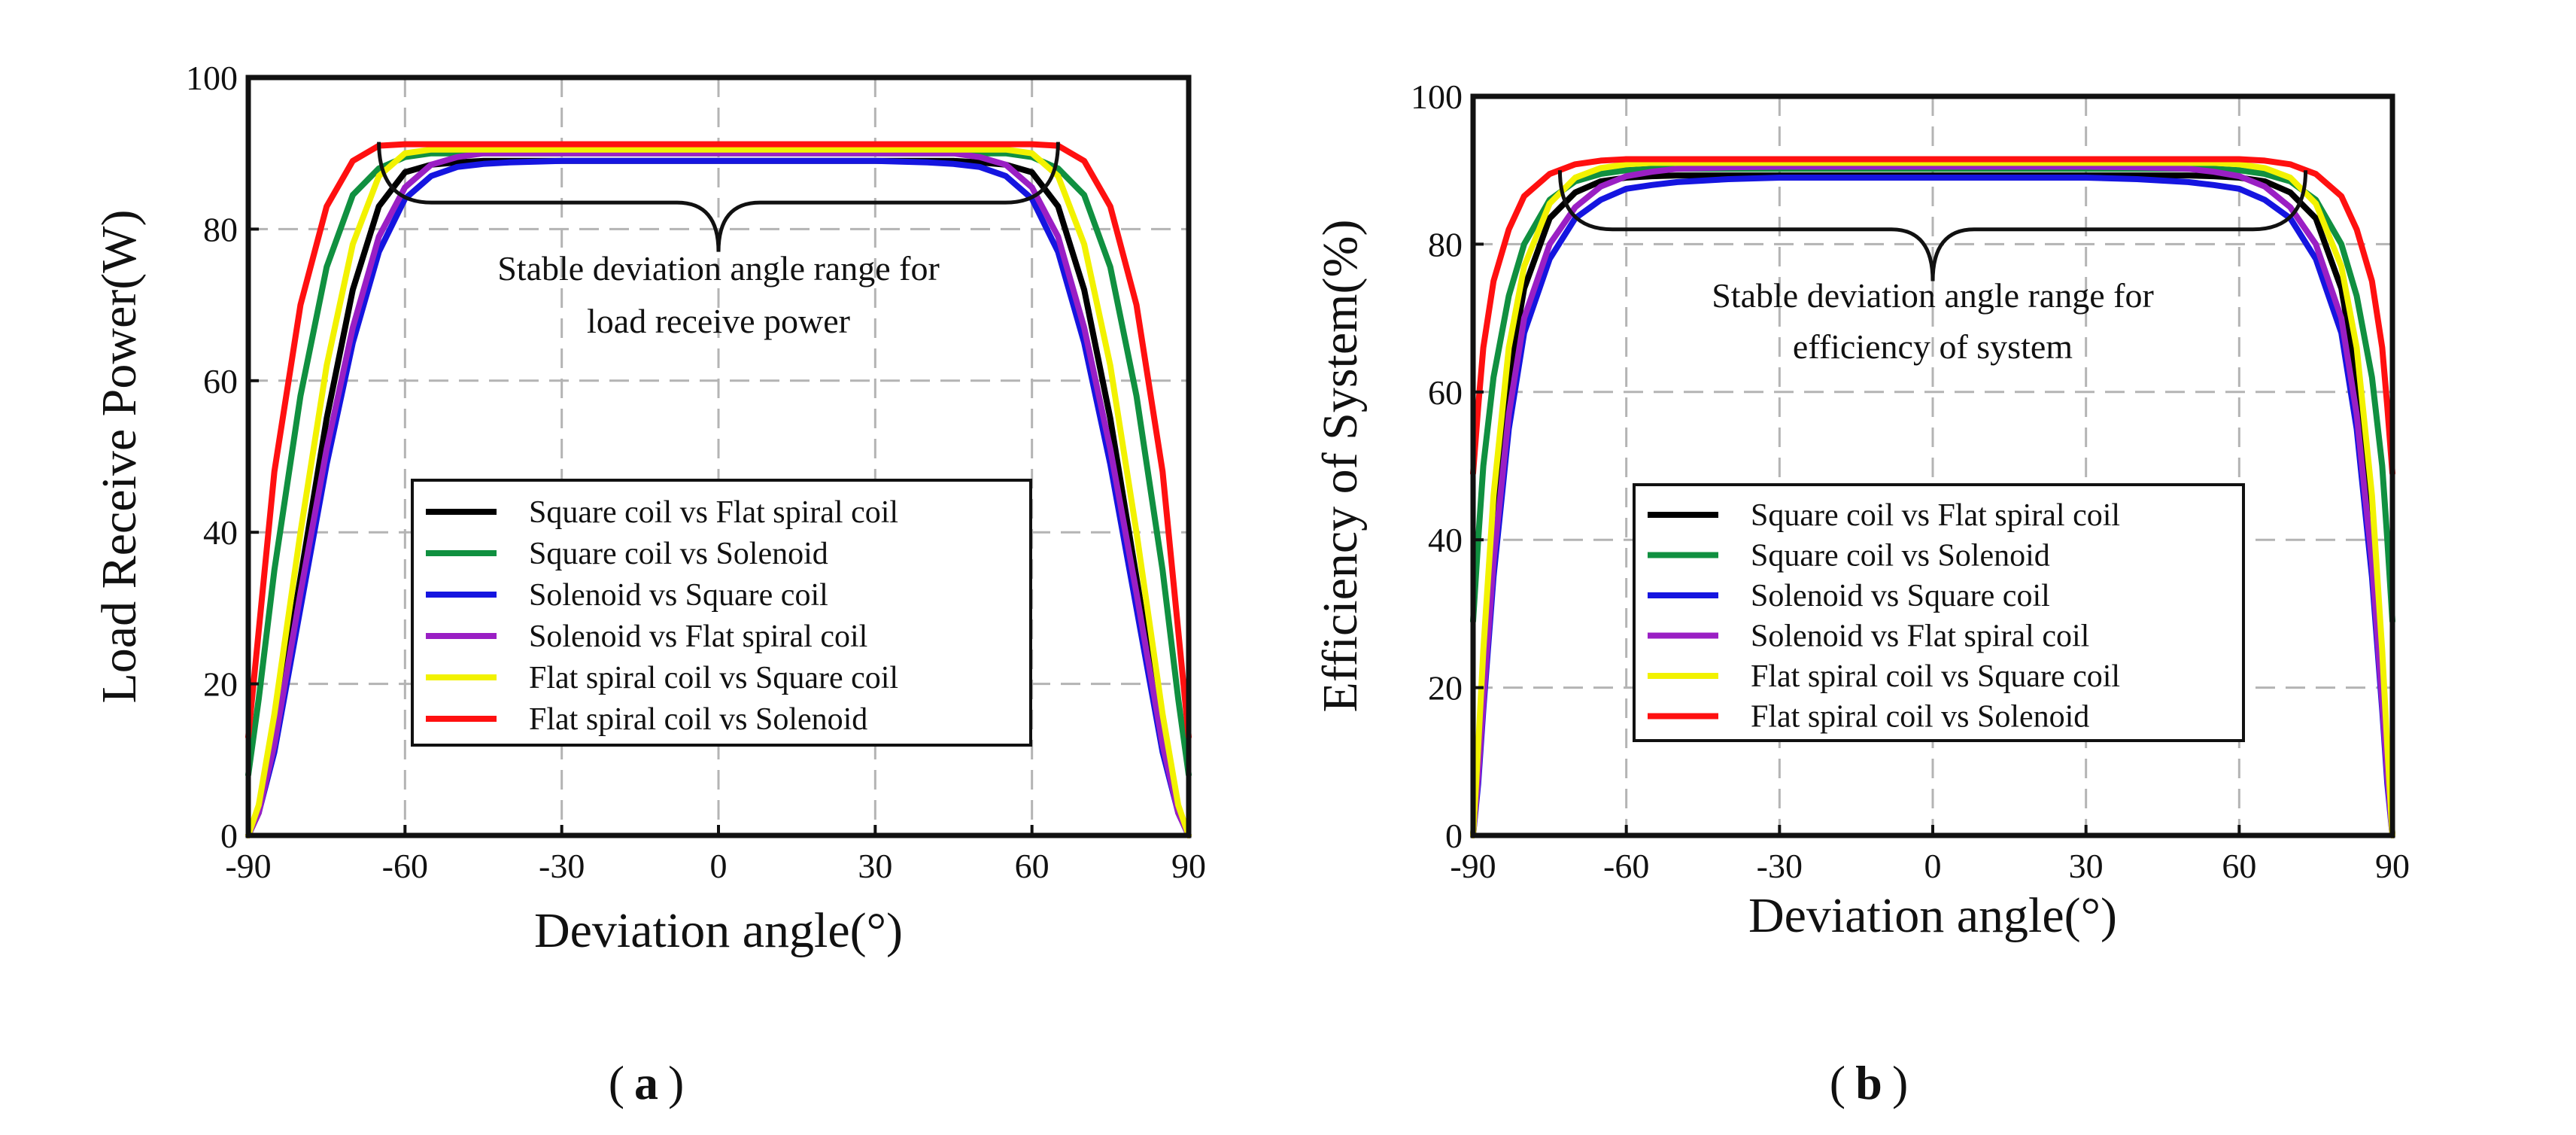 This screenshot has height=1135, width=2576. What do you see at coordinates (719, 268) in the screenshot?
I see `panel-a-annotation-line-1: Stable deviation angle range for` at bounding box center [719, 268].